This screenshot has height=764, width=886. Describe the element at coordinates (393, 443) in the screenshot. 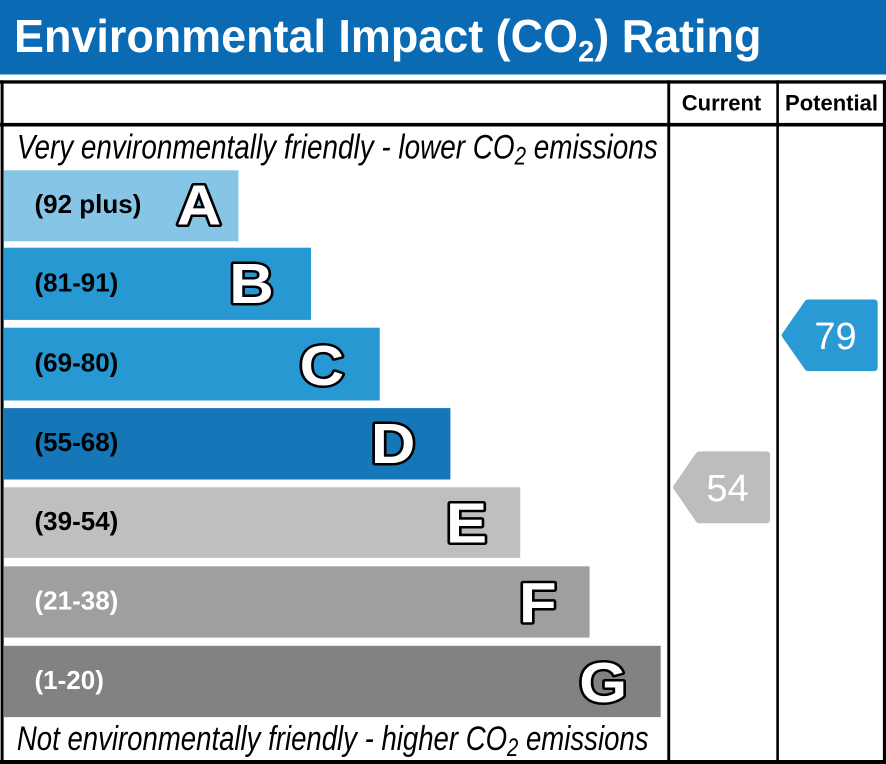

I see `svg-text: D` at that location.